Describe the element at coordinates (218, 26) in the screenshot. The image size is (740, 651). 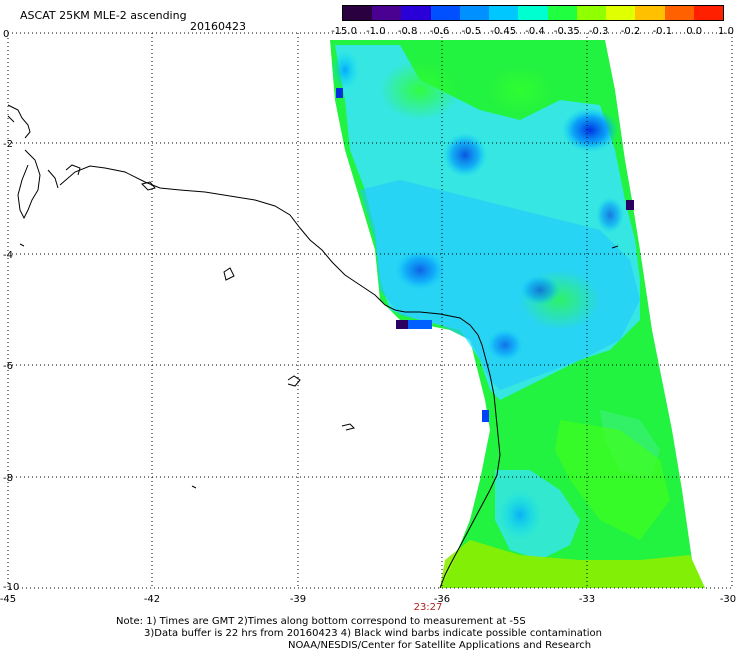
I see `map-date: 20160423` at that location.